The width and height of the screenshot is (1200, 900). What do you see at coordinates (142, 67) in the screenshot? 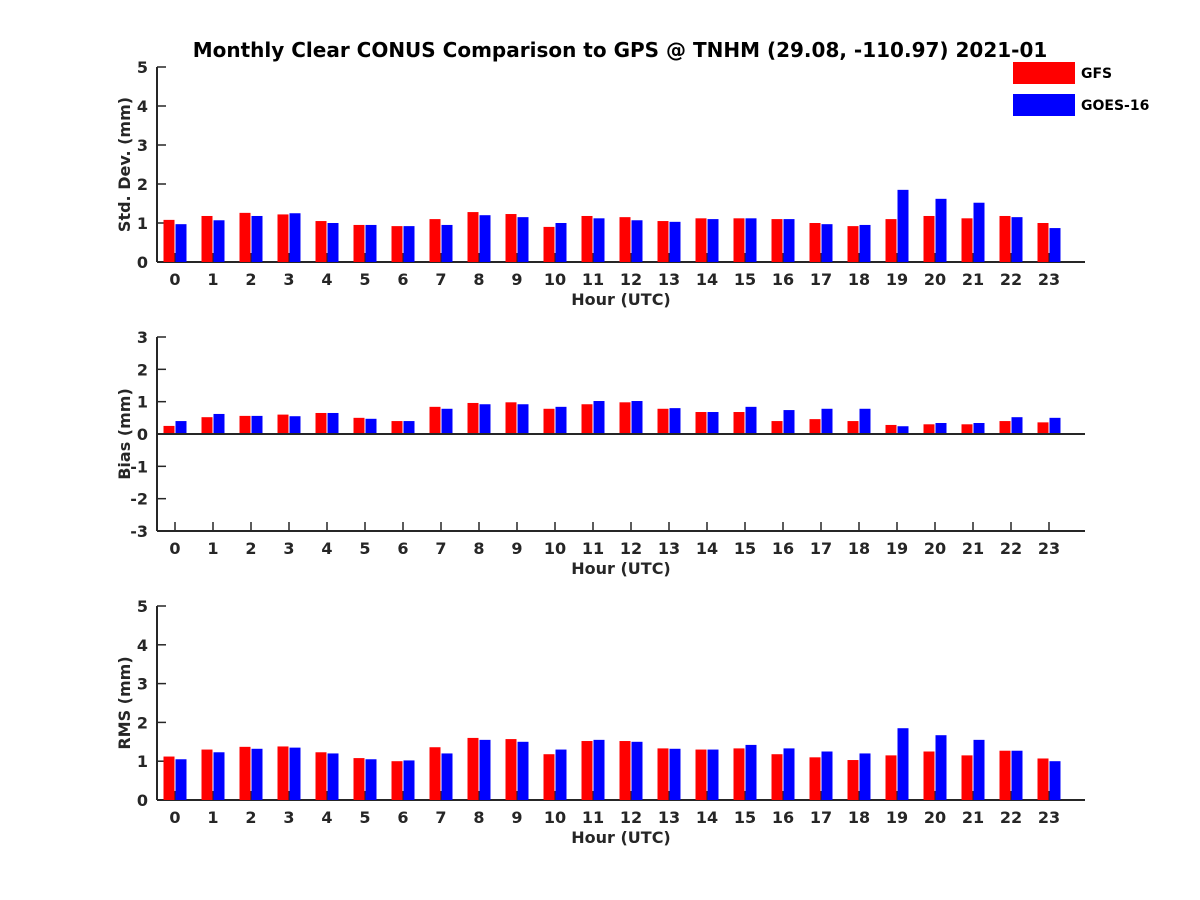
I see `stddev-y-tick-label: 5` at bounding box center [142, 67].